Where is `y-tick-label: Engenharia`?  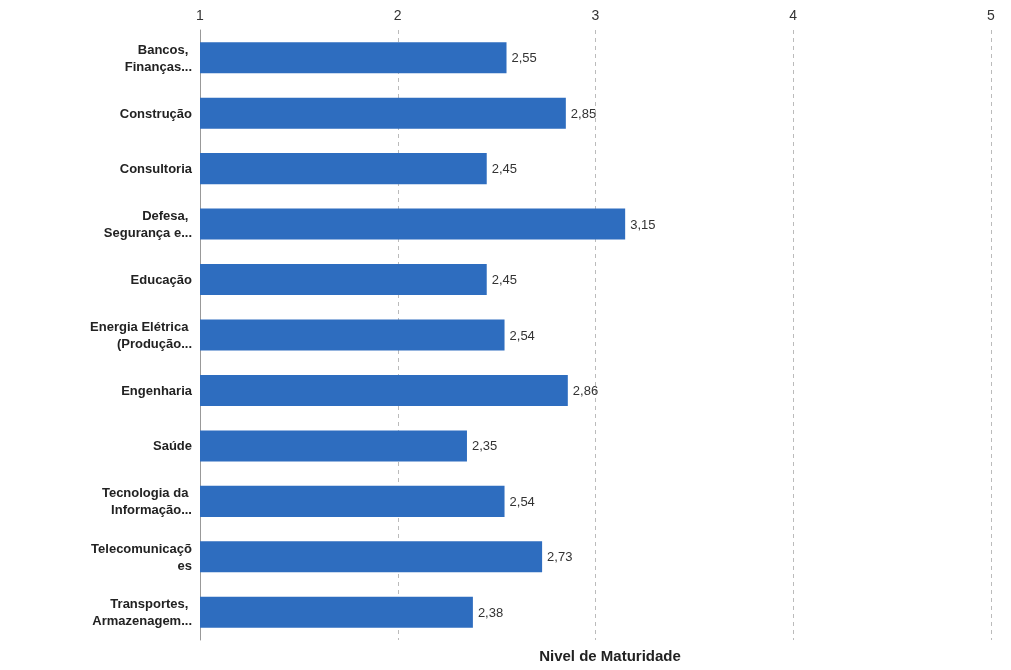
y-tick-label: Engenharia is located at coordinates (157, 390).